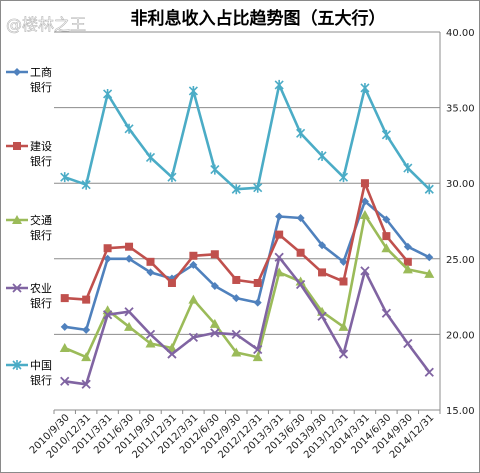 The height and width of the screenshot is (473, 480). What do you see at coordinates (460, 184) in the screenshot?
I see `y-tick-label: 30.00` at bounding box center [460, 184].